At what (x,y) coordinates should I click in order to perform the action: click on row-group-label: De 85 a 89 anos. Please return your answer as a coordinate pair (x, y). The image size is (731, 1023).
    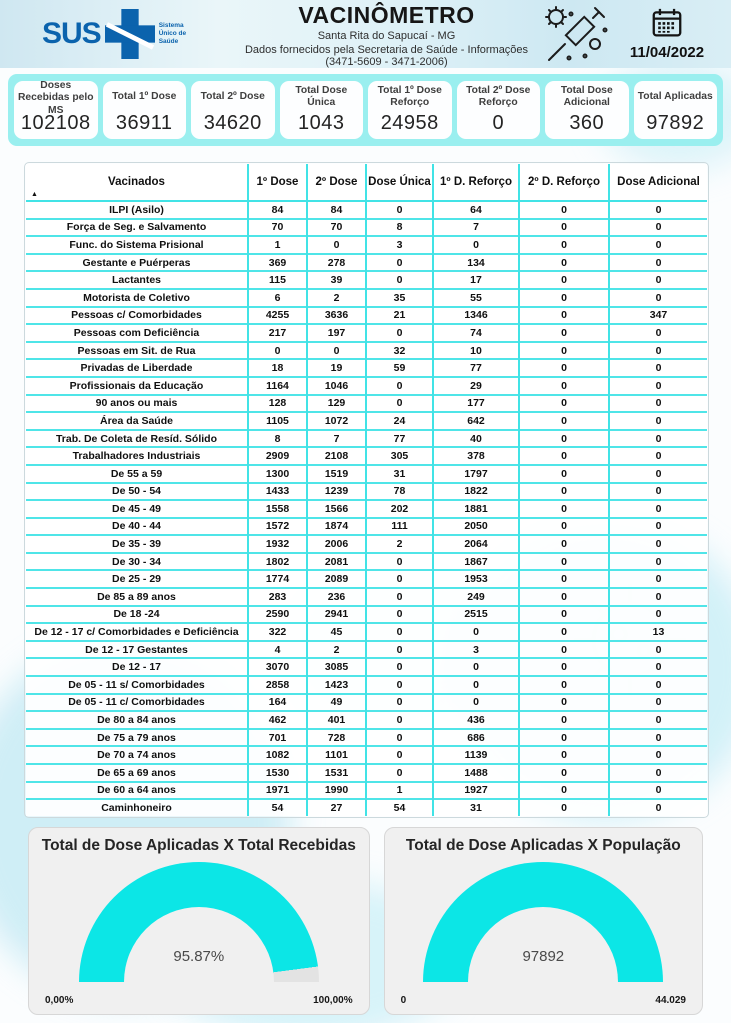
    Looking at the image, I should click on (137, 597).